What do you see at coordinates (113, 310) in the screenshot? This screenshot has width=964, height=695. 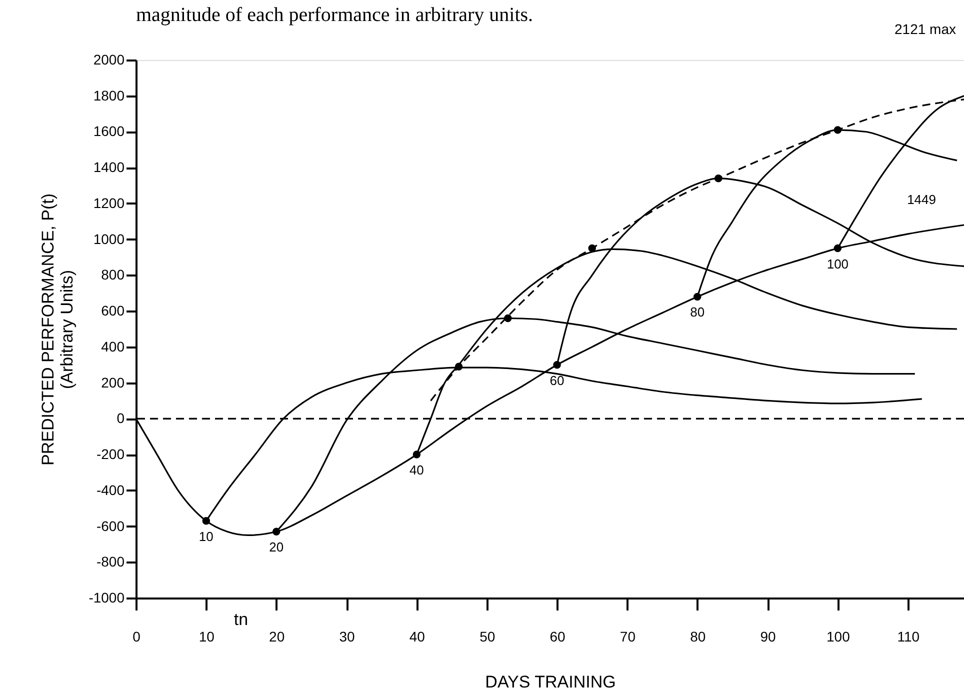 I see `y-tick-label: 600` at bounding box center [113, 310].